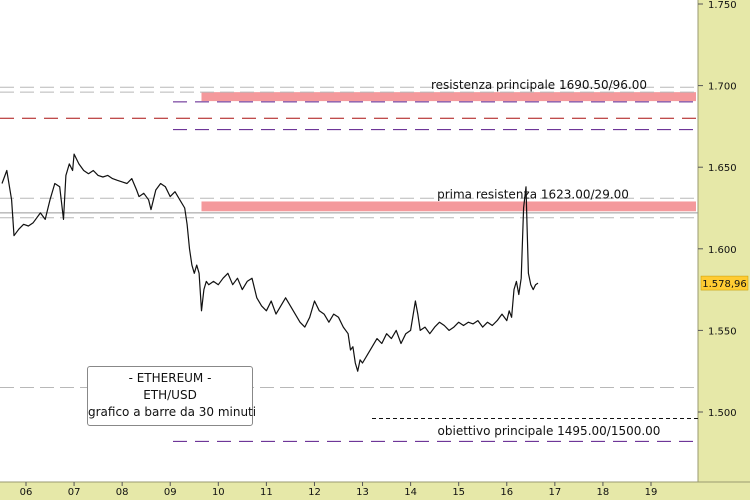  I want to click on info-box-line-2: ETH/USD, so click(170, 395).